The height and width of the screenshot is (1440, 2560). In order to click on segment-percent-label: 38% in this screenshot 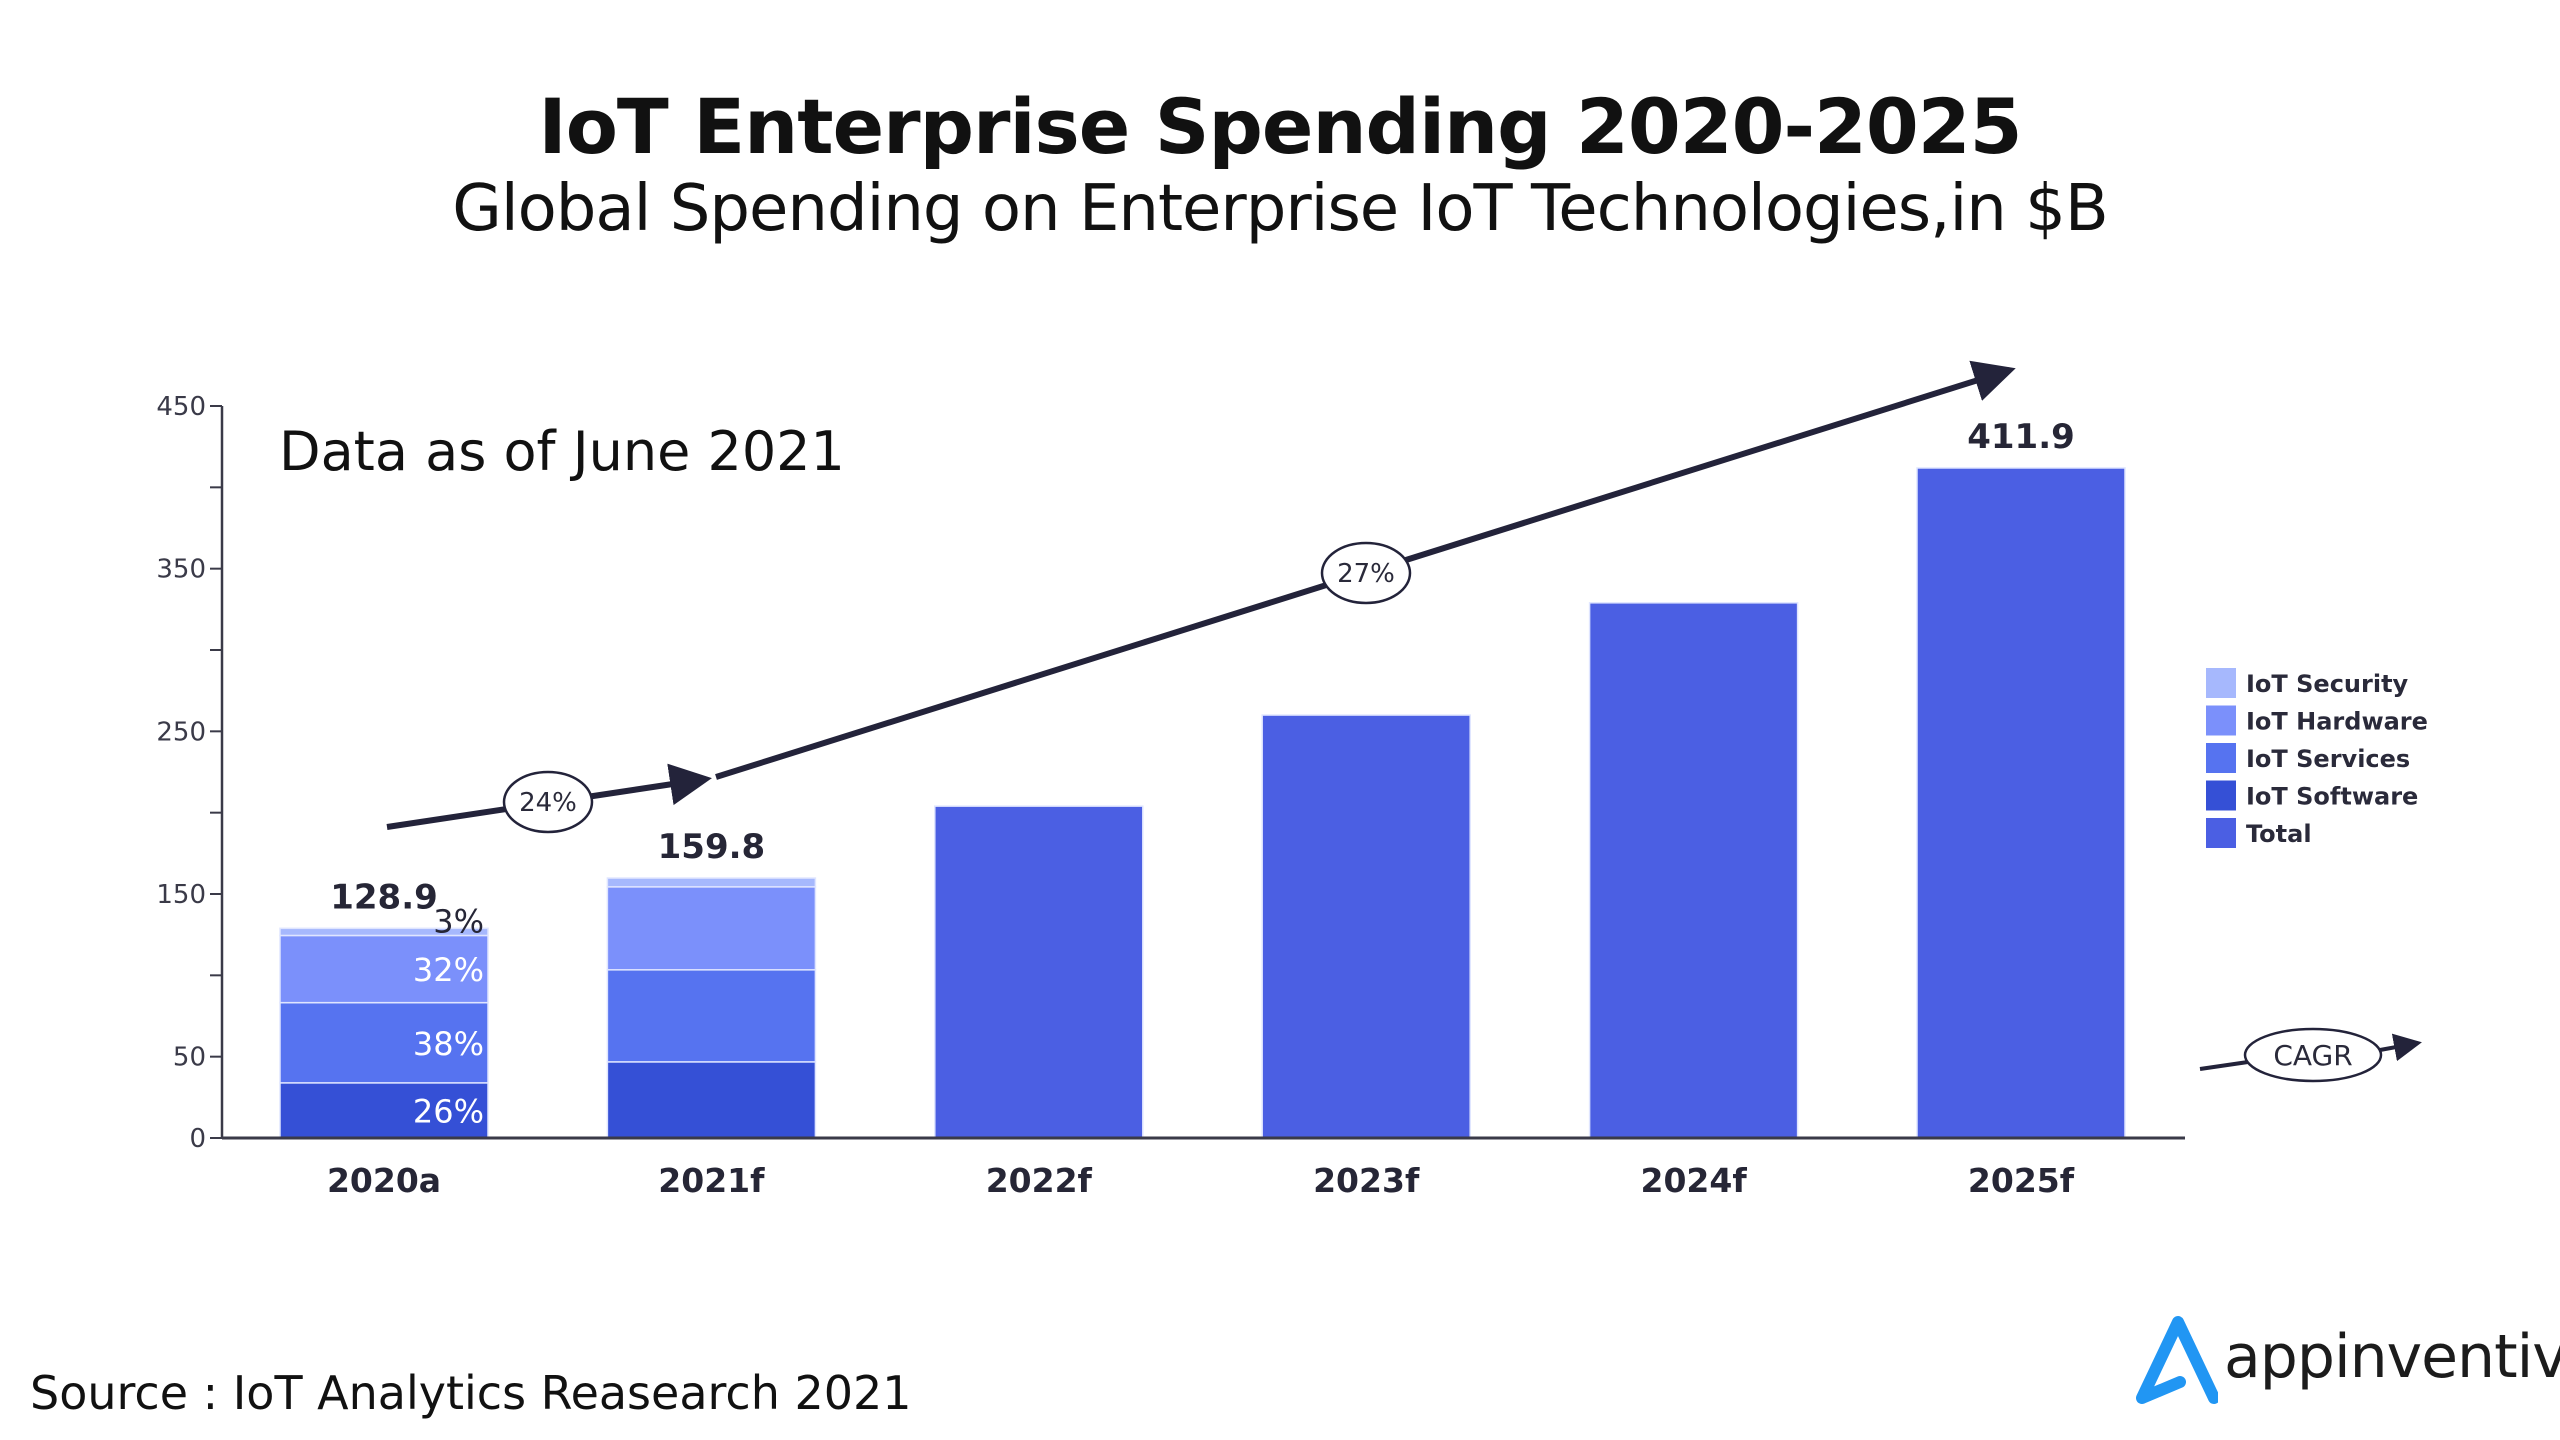, I will do `click(448, 1044)`.